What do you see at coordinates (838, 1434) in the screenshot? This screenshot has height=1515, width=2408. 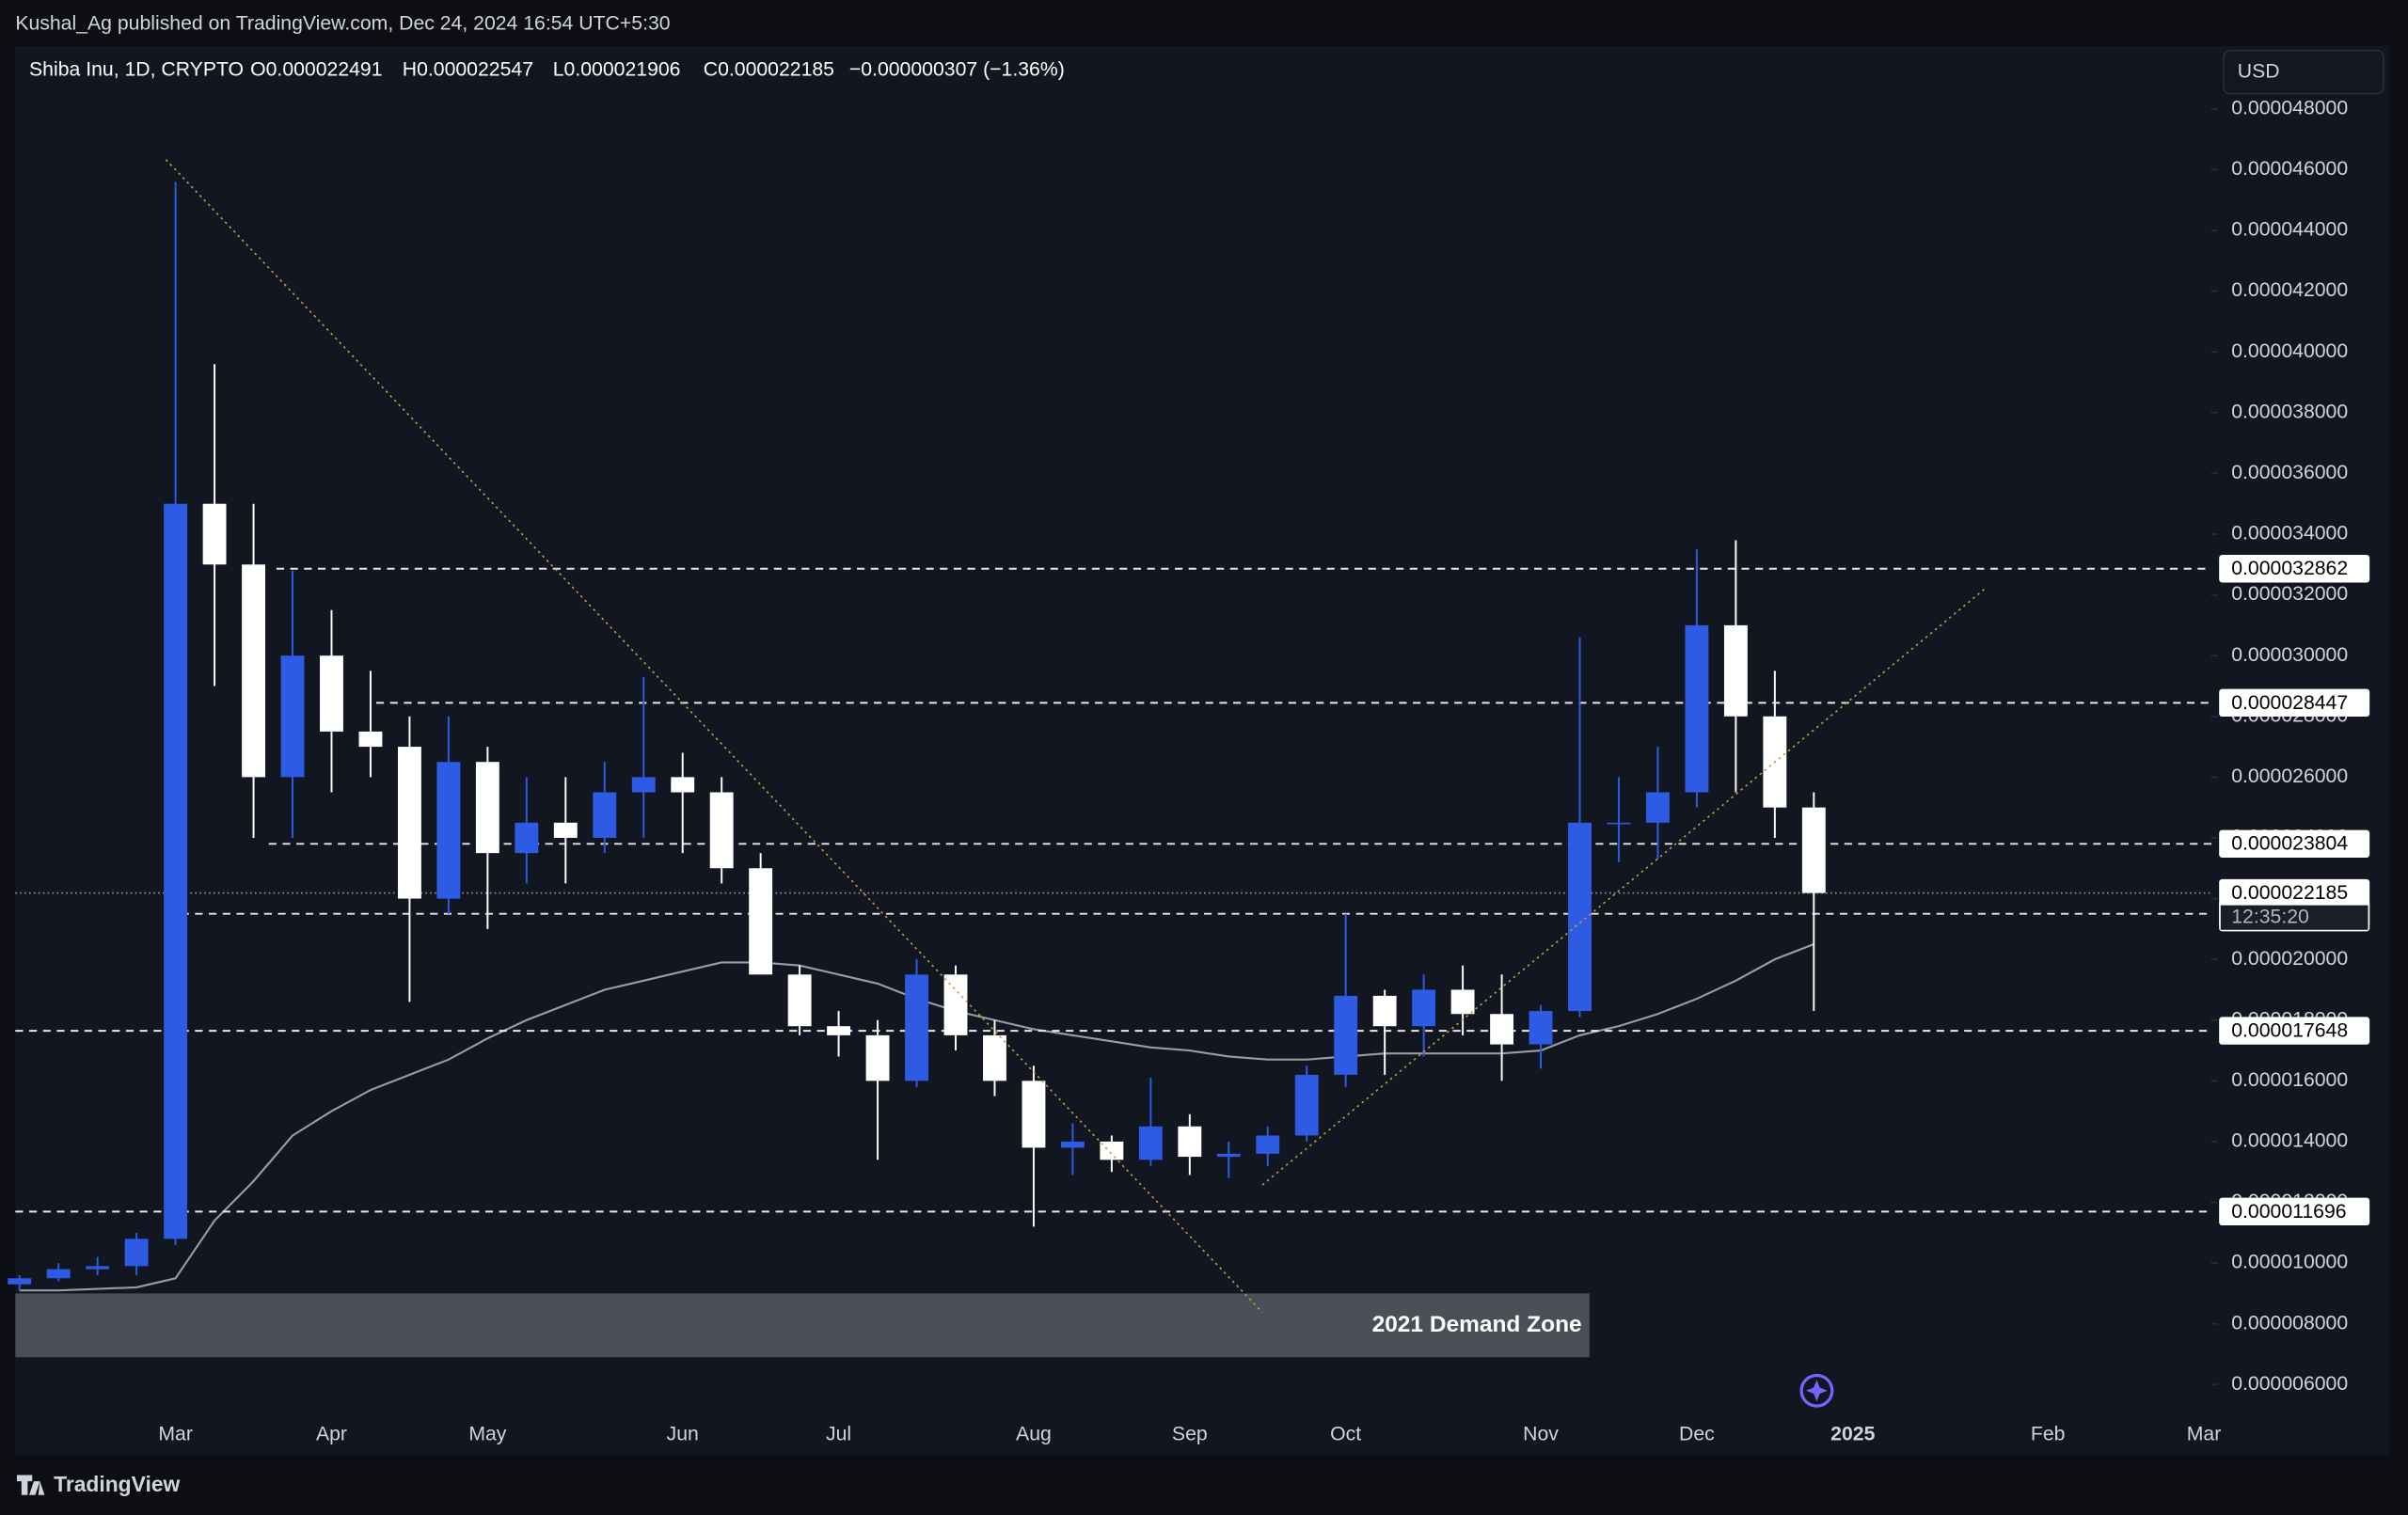 I see `x-tick-label: Jul` at bounding box center [838, 1434].